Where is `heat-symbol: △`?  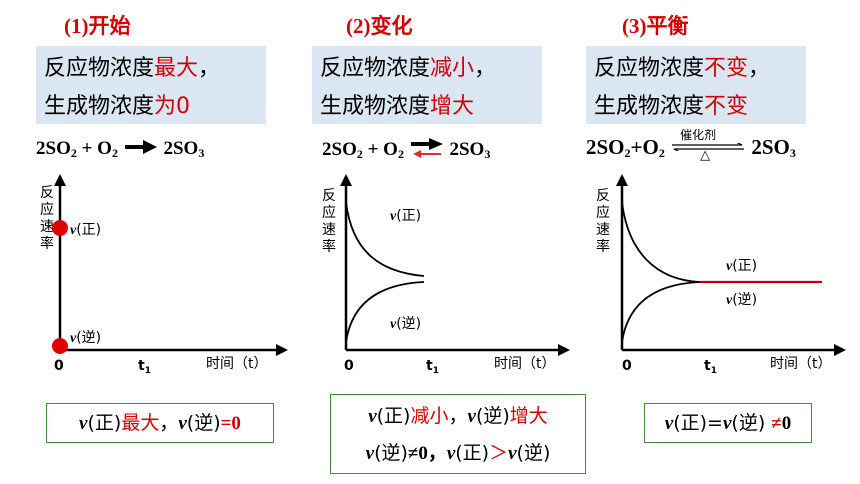 heat-symbol: △ is located at coordinates (705, 155).